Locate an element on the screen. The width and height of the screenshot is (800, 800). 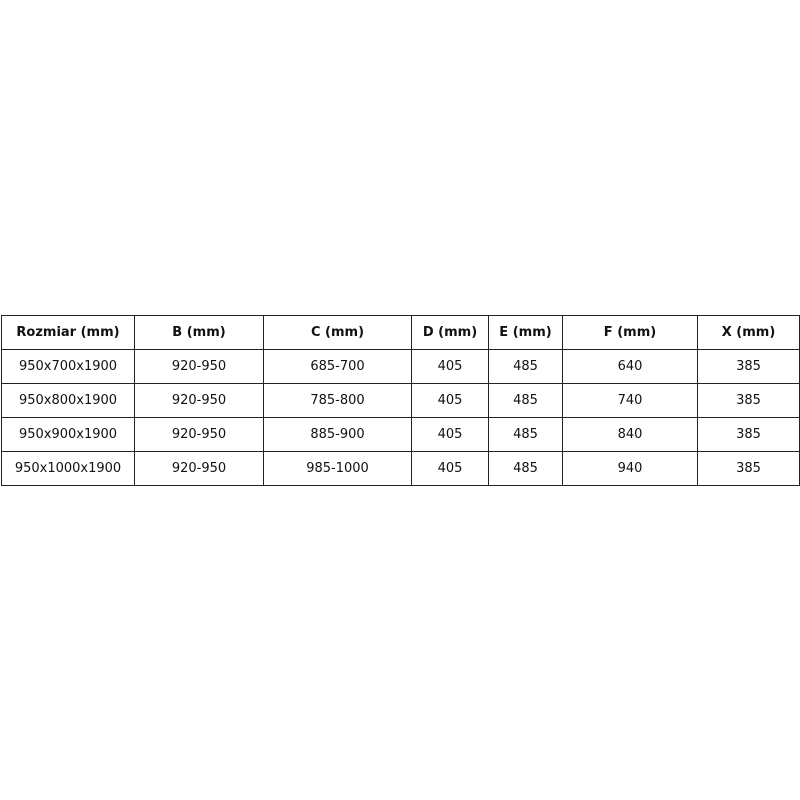
table-cell: 950x1000x1900 is located at coordinates (68, 468).